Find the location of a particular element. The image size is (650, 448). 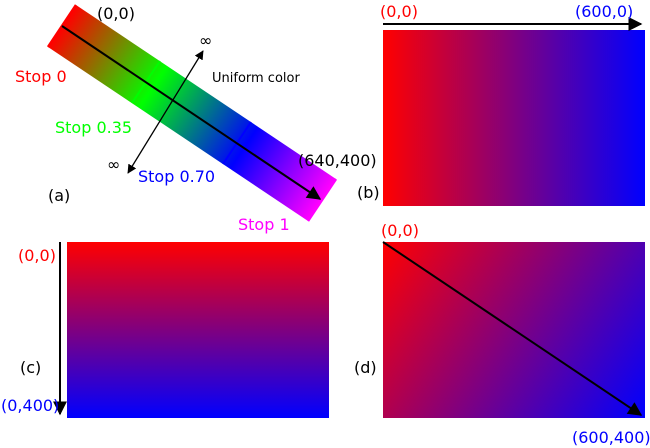

infinity-bottom-label: ∞ is located at coordinates (113, 164).